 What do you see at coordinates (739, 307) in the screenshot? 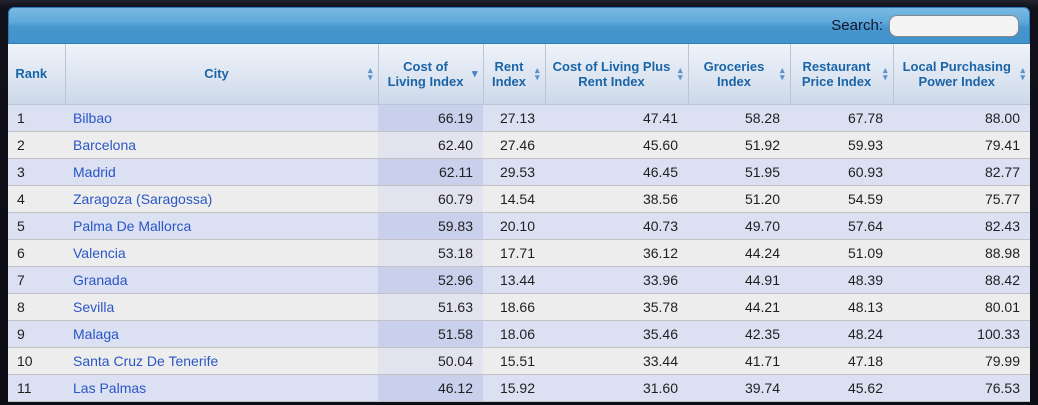
I see `value-cell: 44.21` at bounding box center [739, 307].